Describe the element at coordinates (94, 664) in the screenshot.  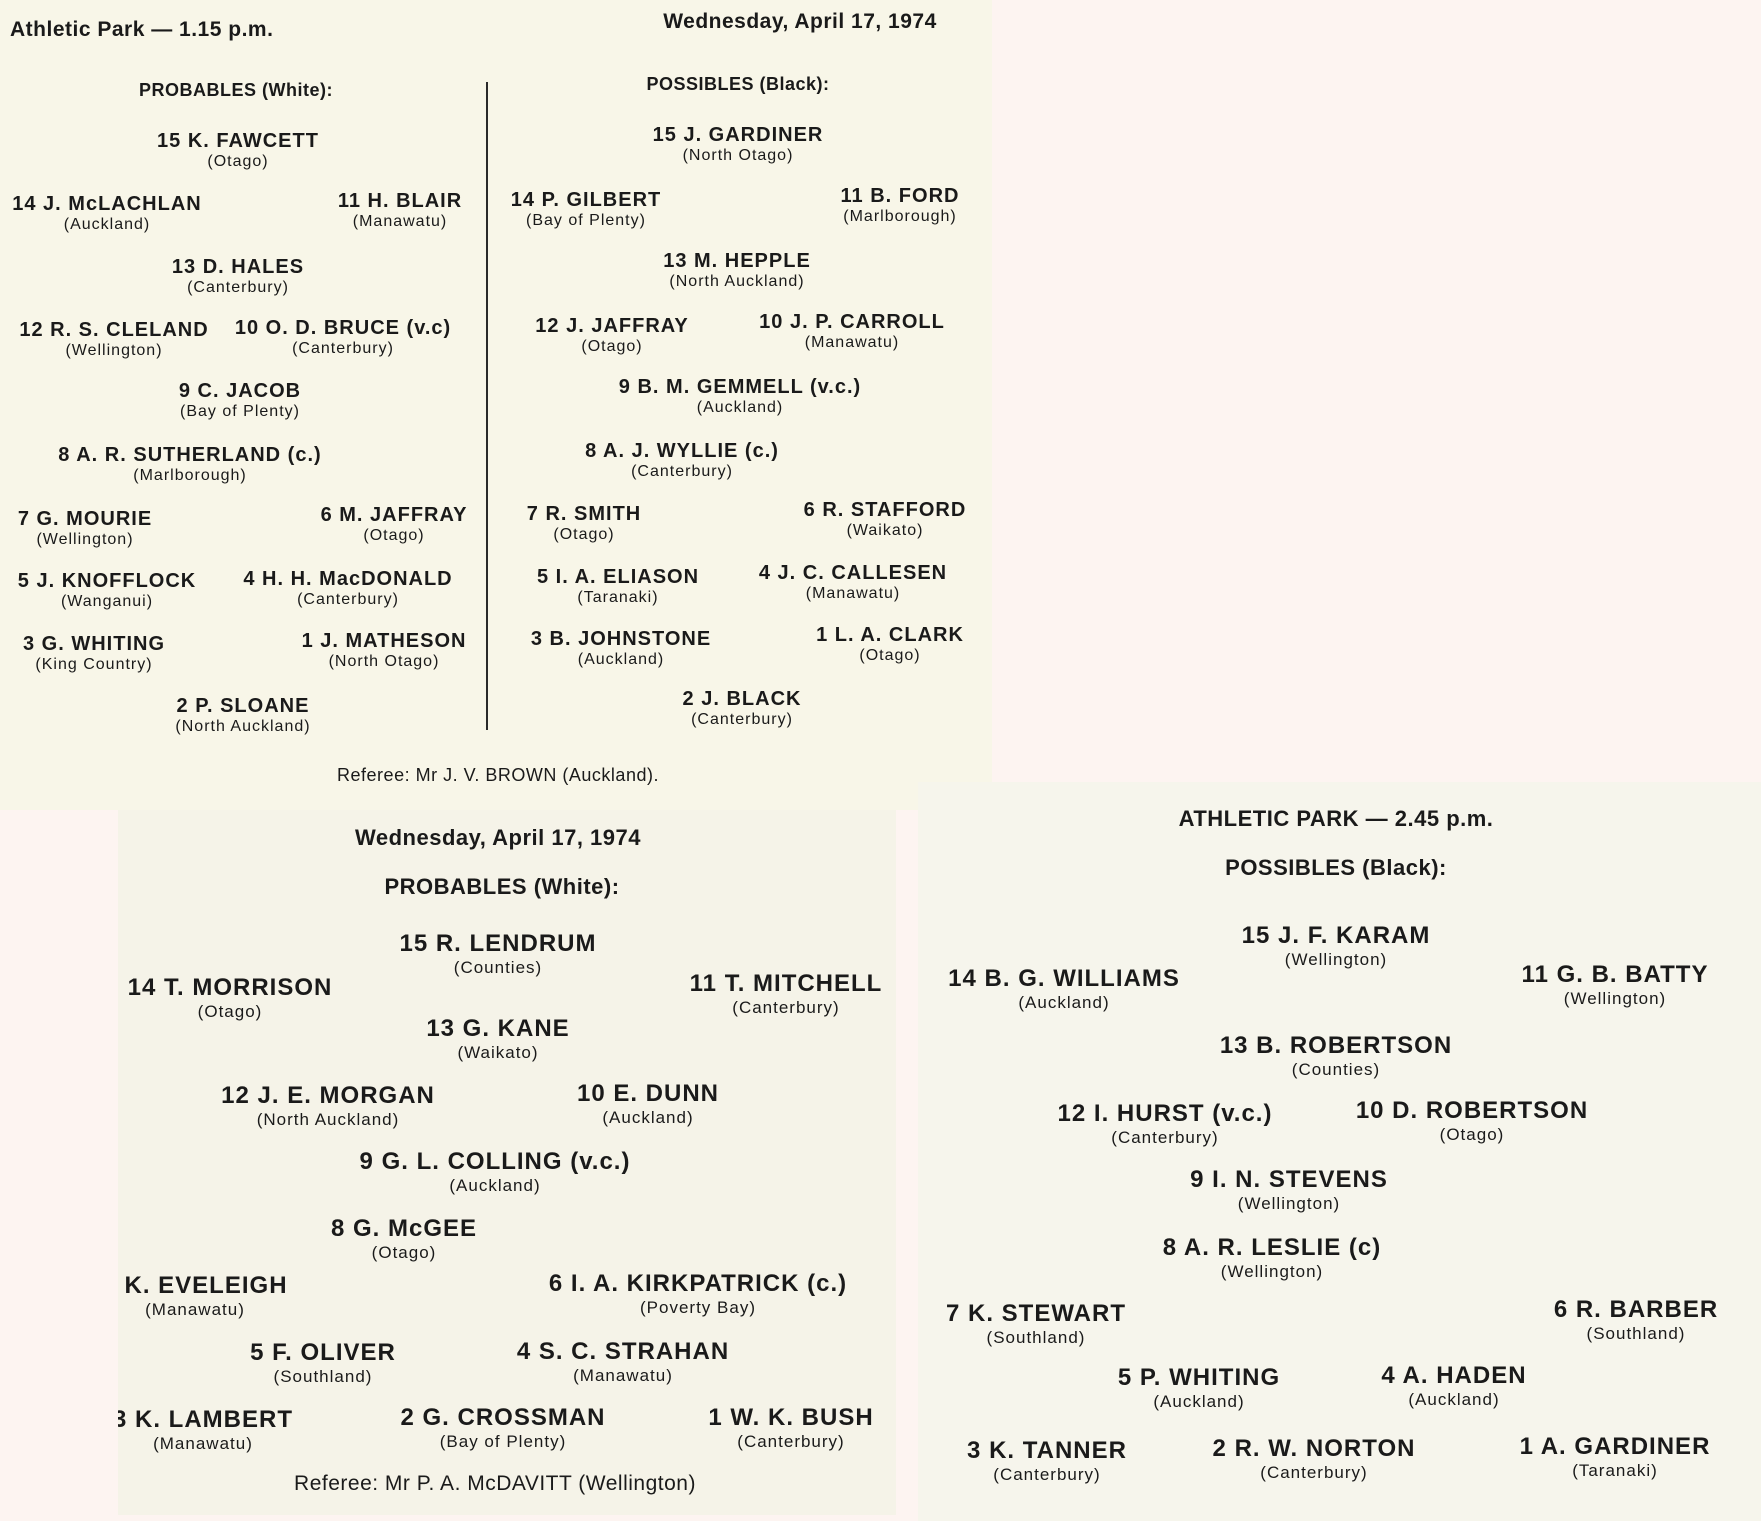
I see `player-region: (King Country)` at that location.